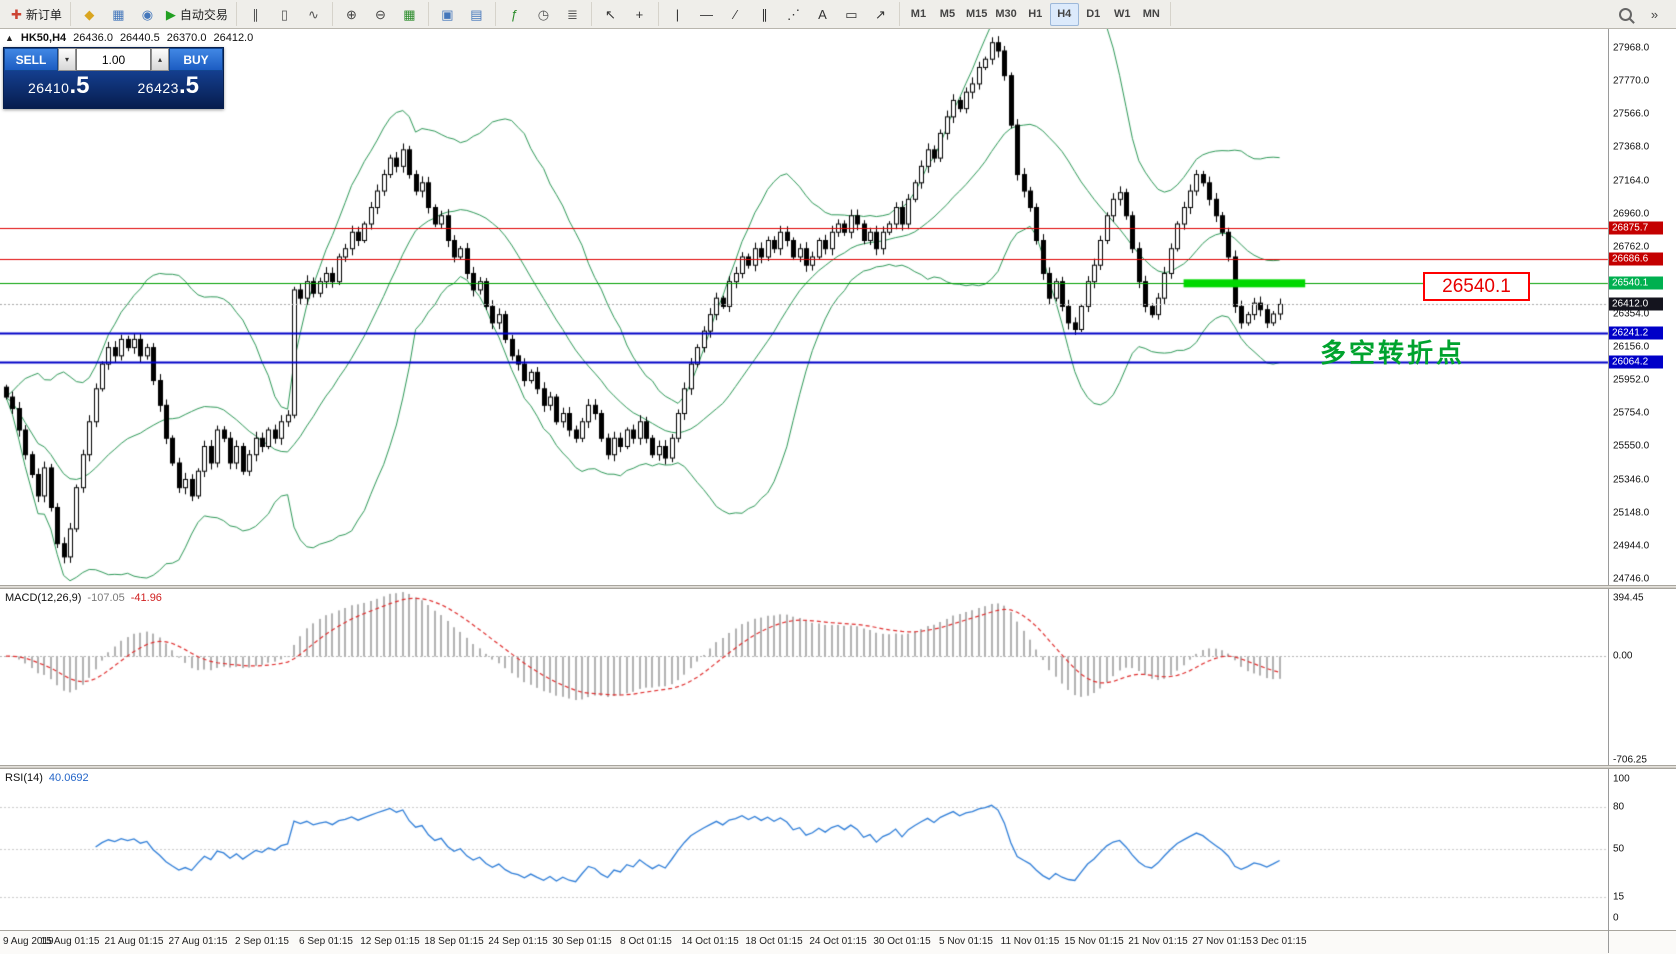 The height and width of the screenshot is (954, 1676). I want to click on time-axis-label: 30 Oct 01:15, so click(902, 941).